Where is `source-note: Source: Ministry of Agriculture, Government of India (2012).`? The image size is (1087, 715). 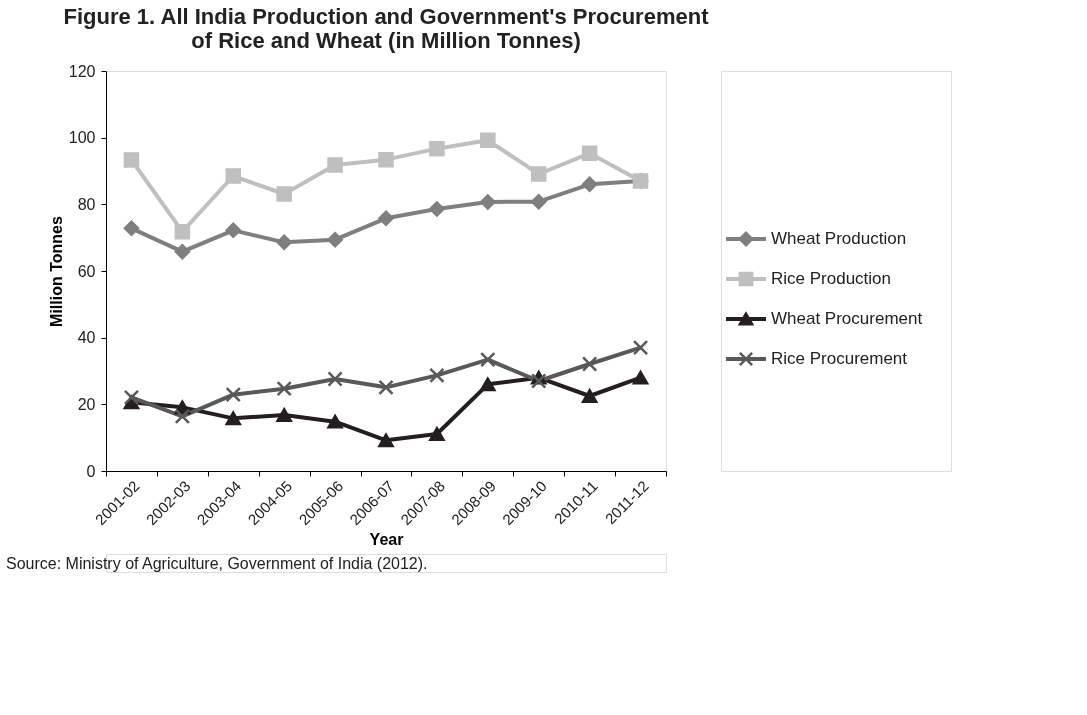 source-note: Source: Ministry of Agriculture, Government of India (2012). is located at coordinates (217, 563).